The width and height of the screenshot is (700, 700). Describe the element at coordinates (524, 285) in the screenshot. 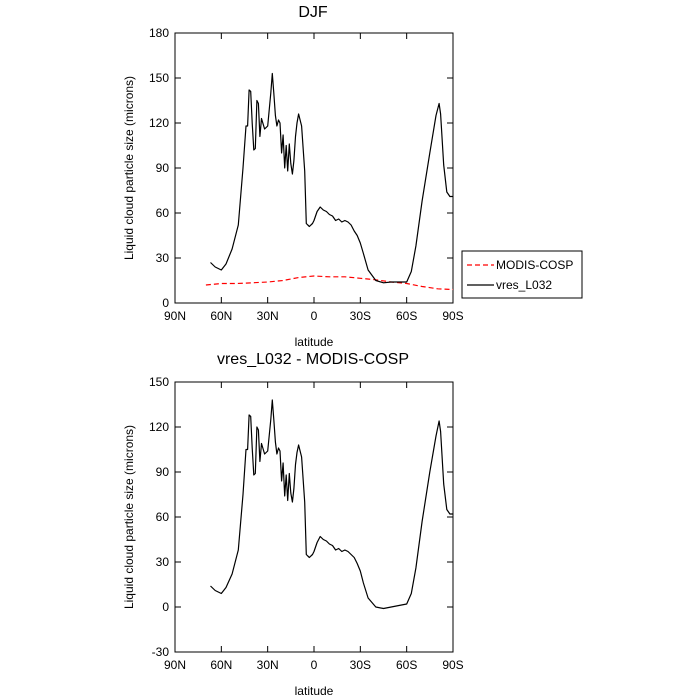

I see `legend-label-vres: vres_L032` at that location.